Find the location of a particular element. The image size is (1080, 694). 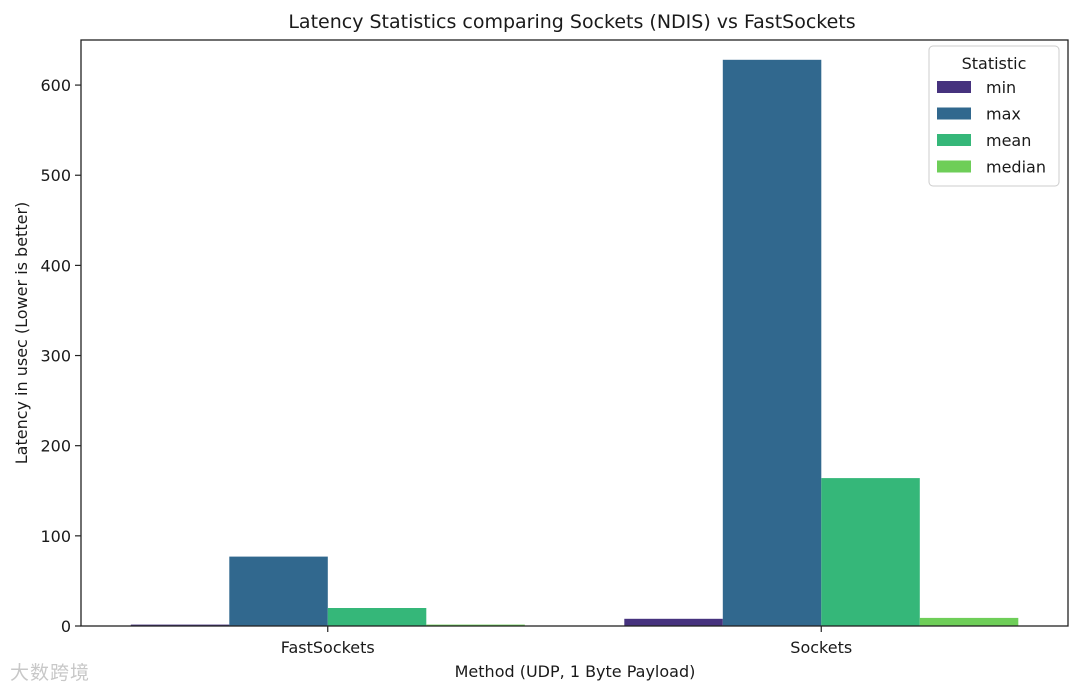

legend: Statistic min max mean median is located at coordinates (994, 116).